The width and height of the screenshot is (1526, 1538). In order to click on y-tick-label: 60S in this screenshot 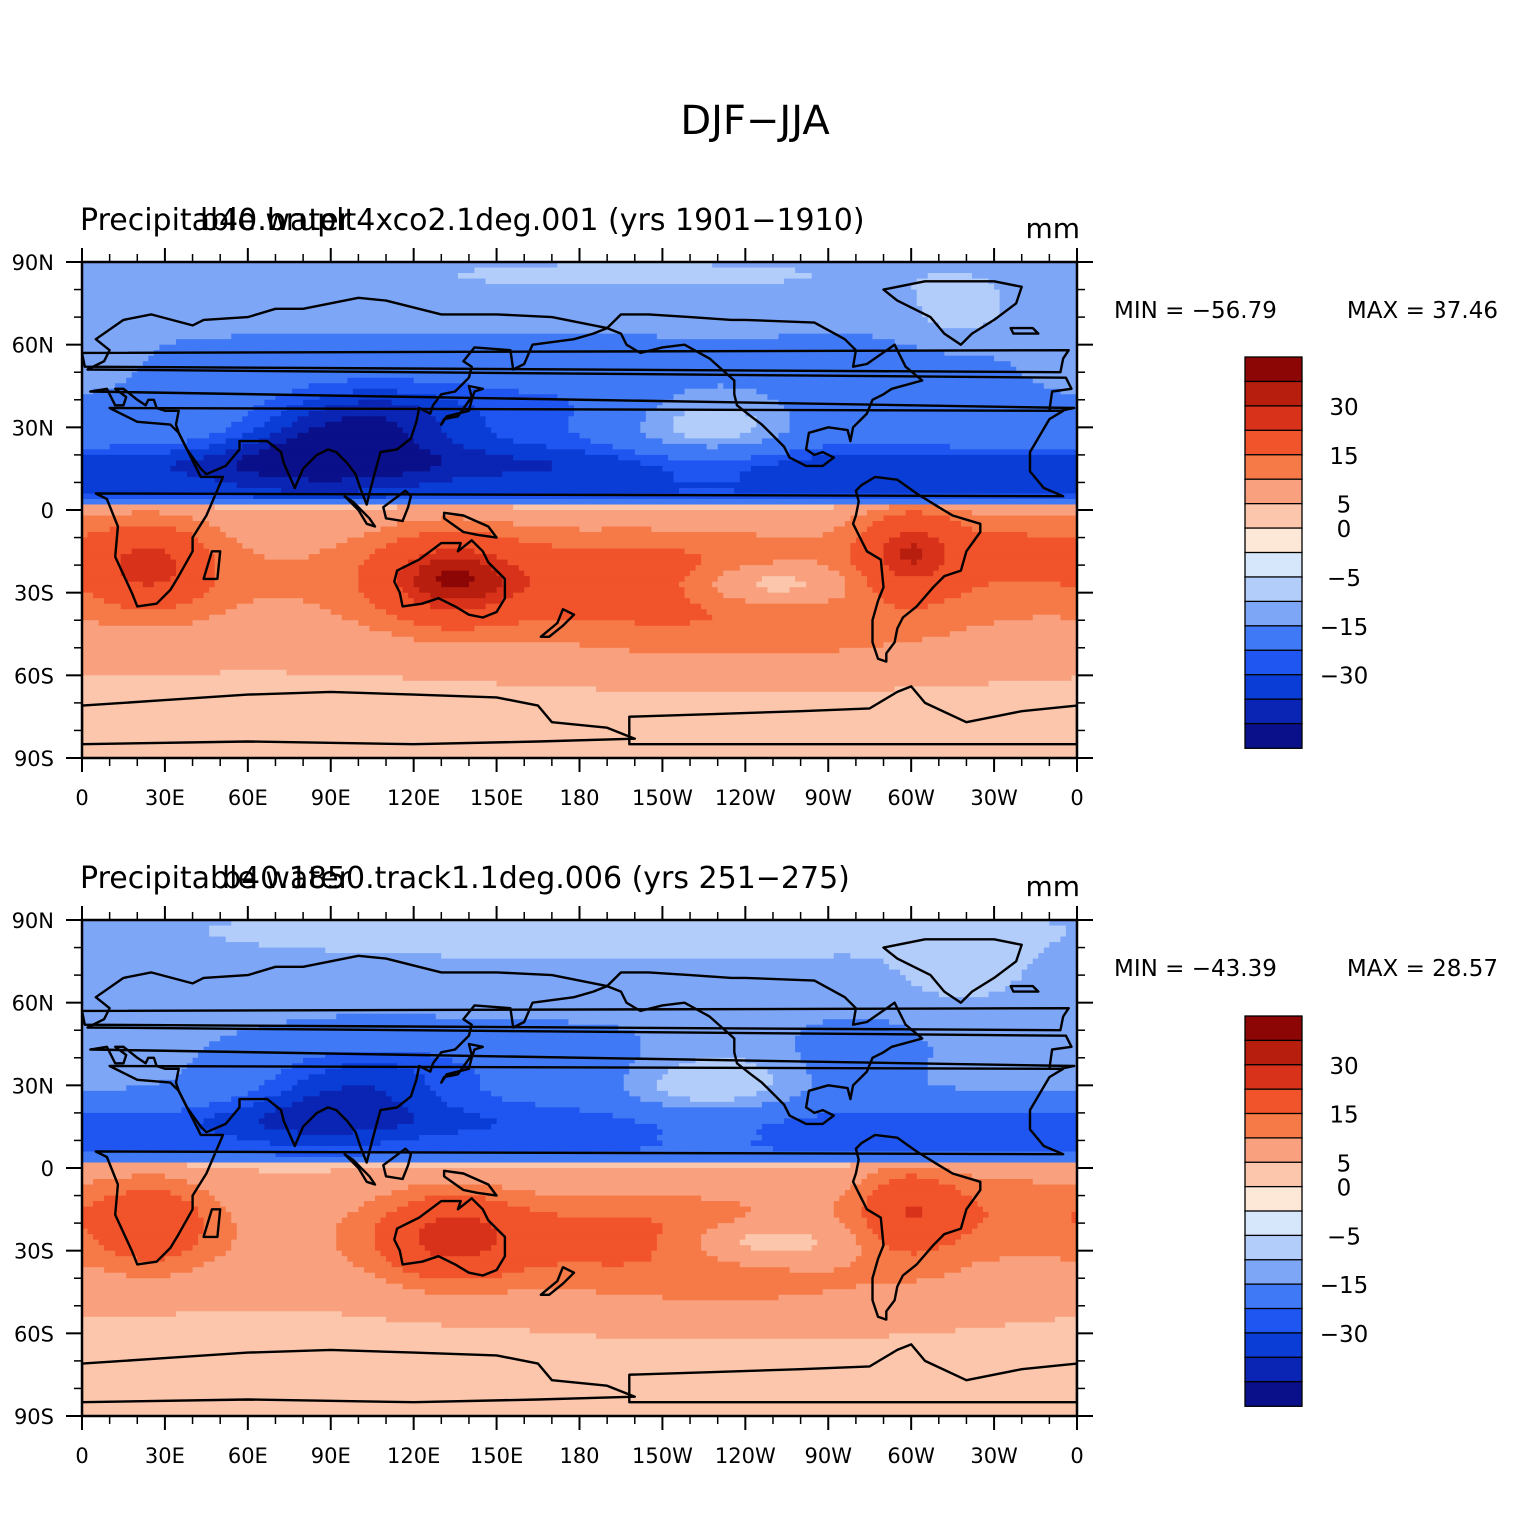, I will do `click(34, 1334)`.